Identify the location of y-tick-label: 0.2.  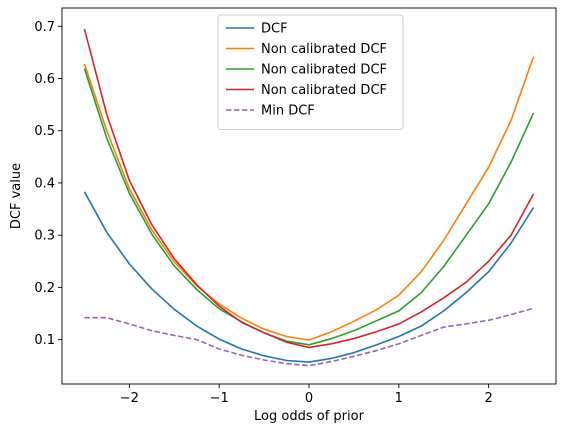
(44, 288).